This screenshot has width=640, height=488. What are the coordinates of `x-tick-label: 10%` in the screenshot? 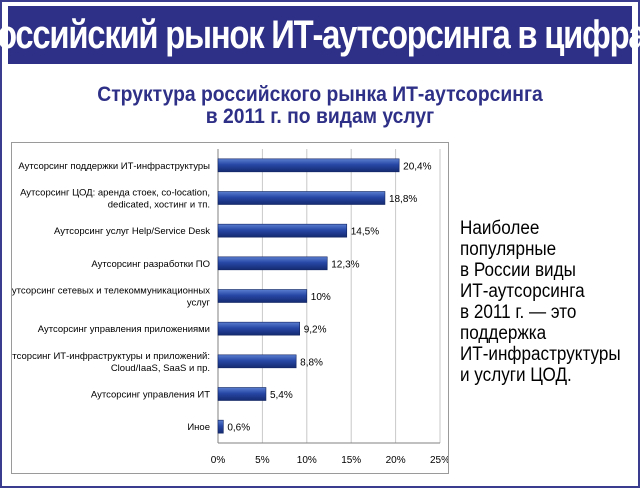 It's located at (307, 460).